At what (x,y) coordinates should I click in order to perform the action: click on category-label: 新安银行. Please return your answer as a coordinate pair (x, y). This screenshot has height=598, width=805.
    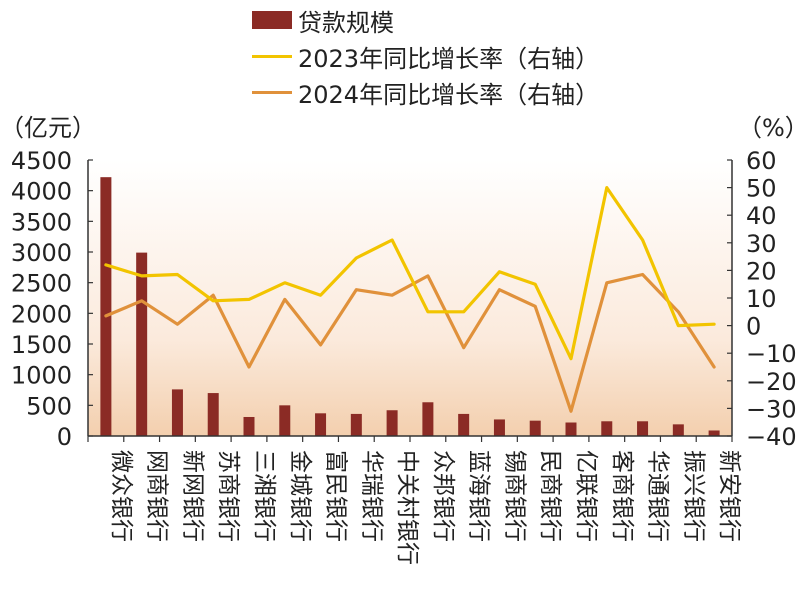
    Looking at the image, I should click on (729, 496).